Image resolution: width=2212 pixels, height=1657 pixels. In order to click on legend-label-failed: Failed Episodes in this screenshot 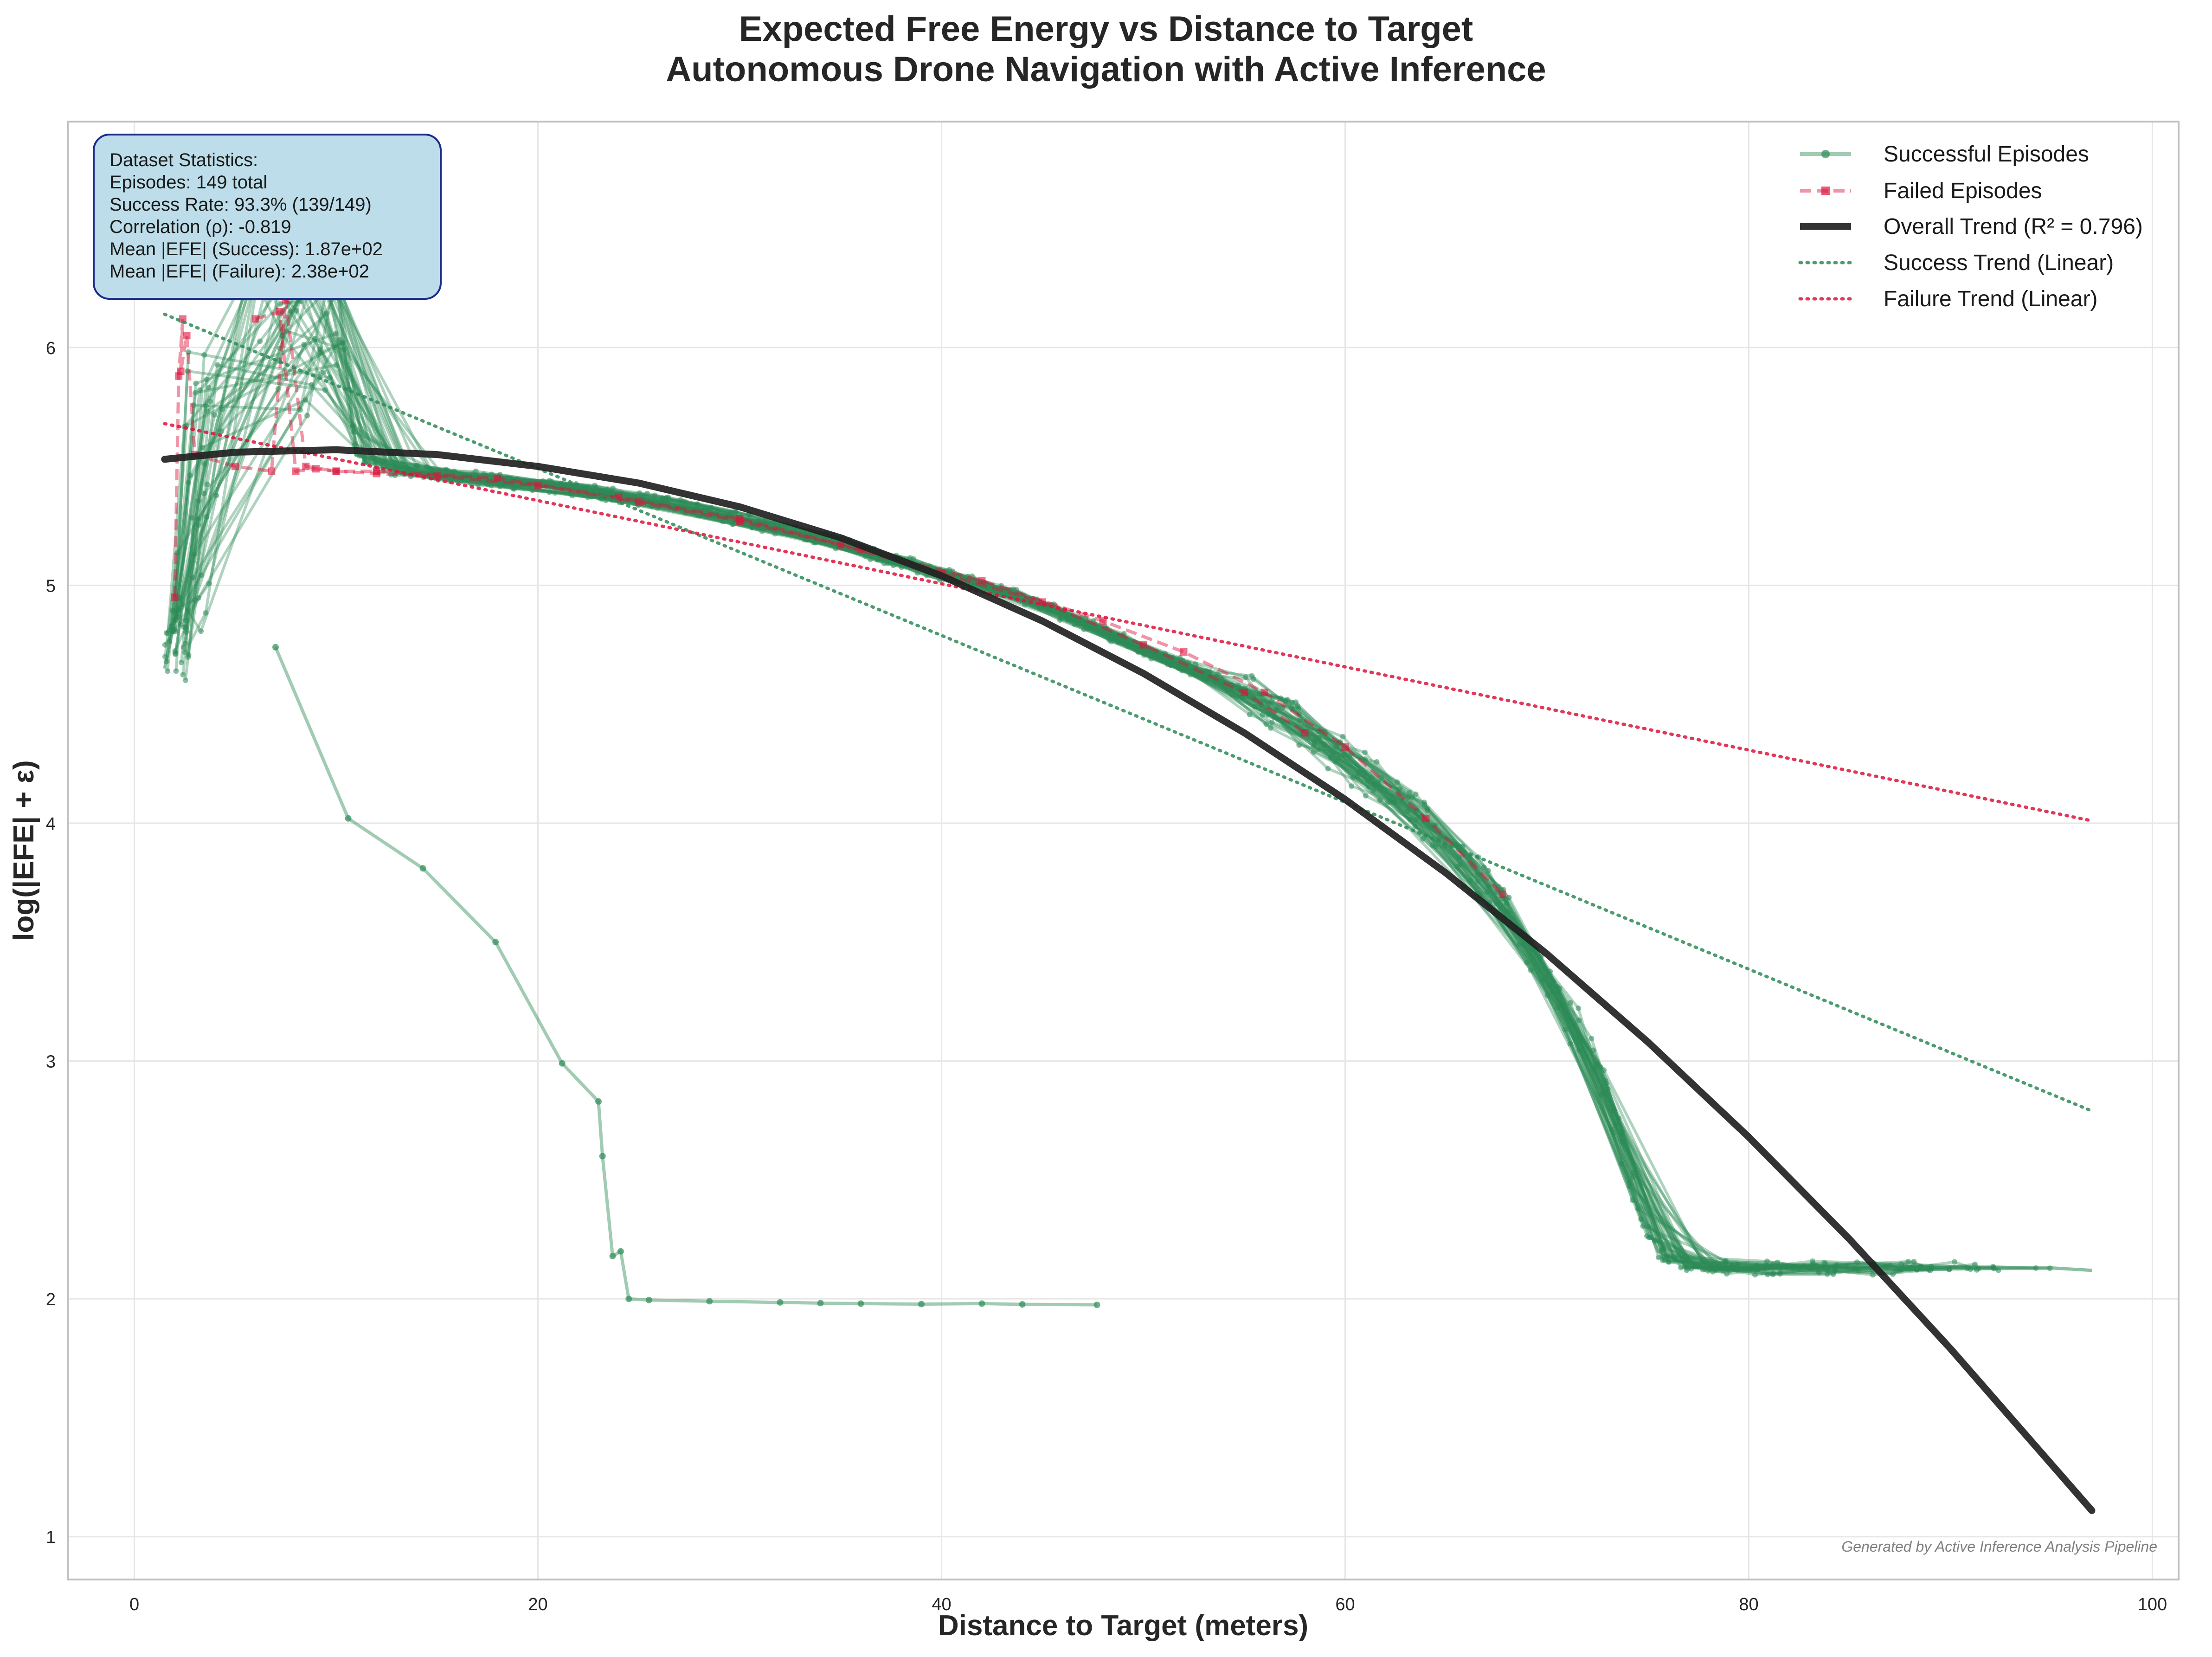, I will do `click(1963, 191)`.